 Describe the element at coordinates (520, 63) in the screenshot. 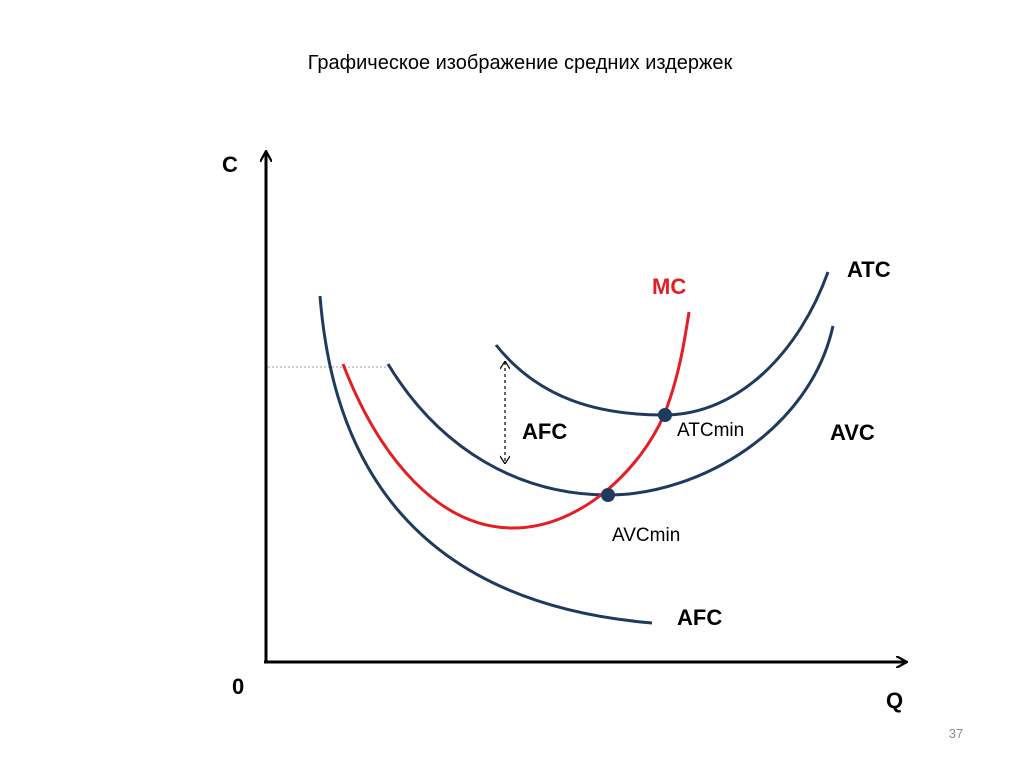

I see `slide-title: Графическое изображение средних издержек` at that location.